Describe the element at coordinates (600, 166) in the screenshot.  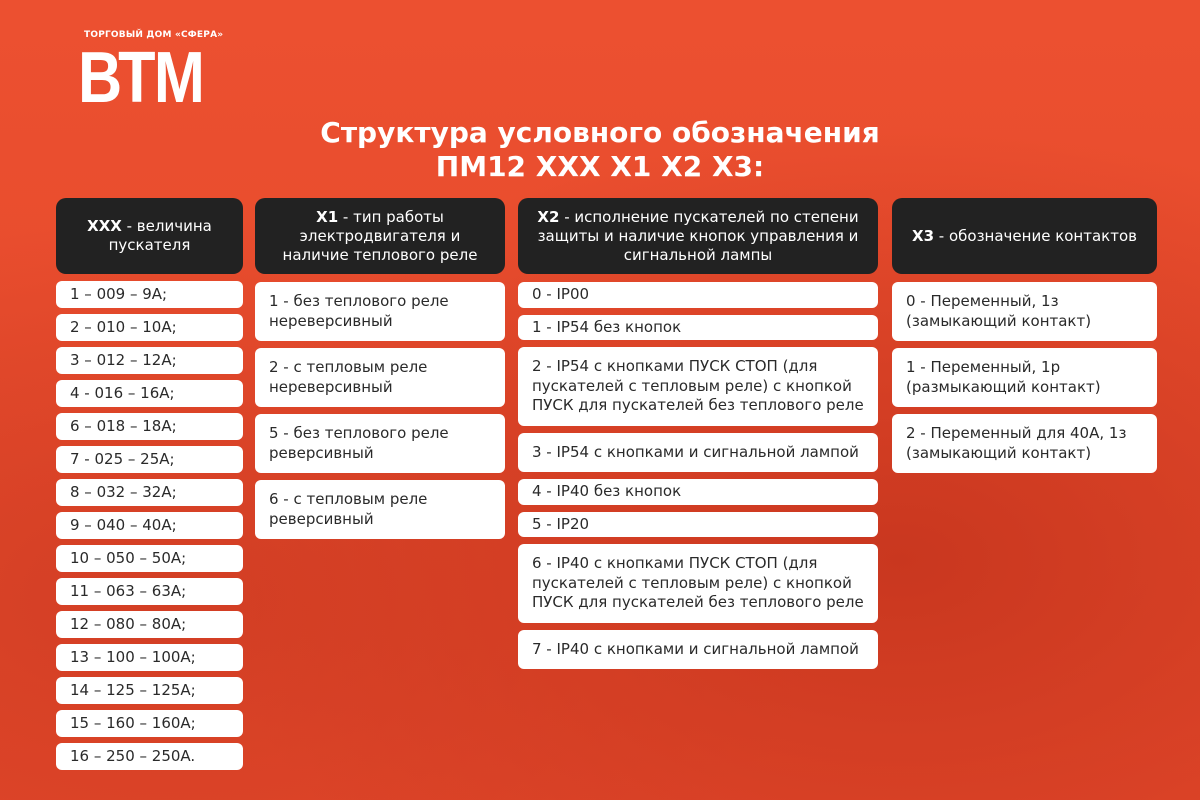
I see `title-line-2: ПМ12 XXX X1 X2 X3:` at that location.